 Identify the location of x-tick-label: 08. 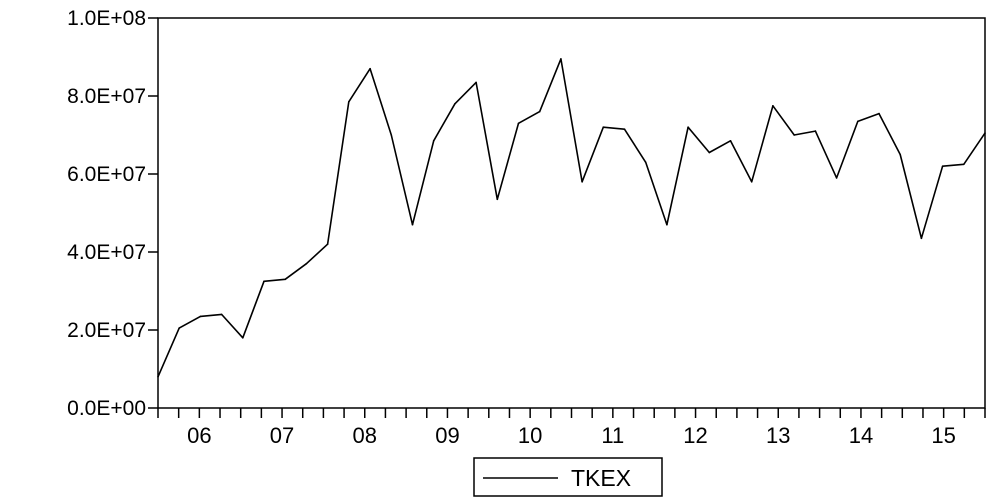
(365, 435).